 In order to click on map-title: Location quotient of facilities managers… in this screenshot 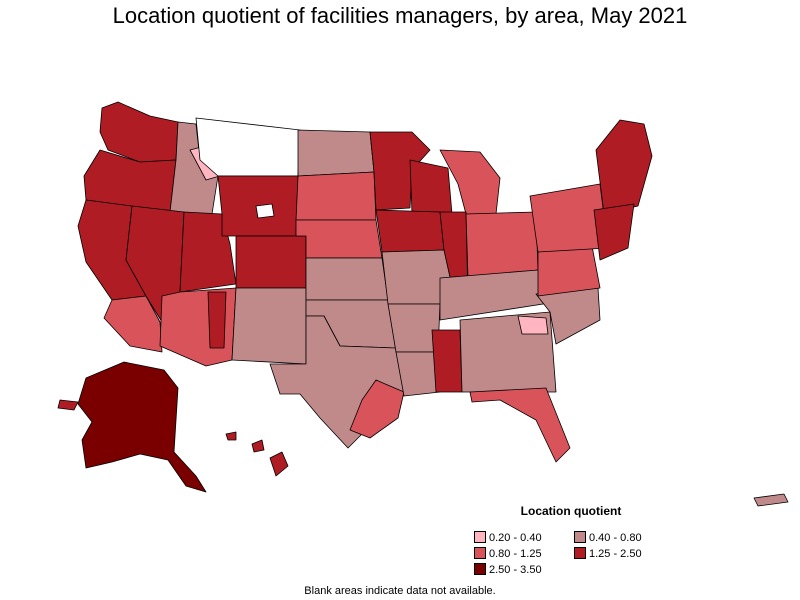, I will do `click(400, 15)`.